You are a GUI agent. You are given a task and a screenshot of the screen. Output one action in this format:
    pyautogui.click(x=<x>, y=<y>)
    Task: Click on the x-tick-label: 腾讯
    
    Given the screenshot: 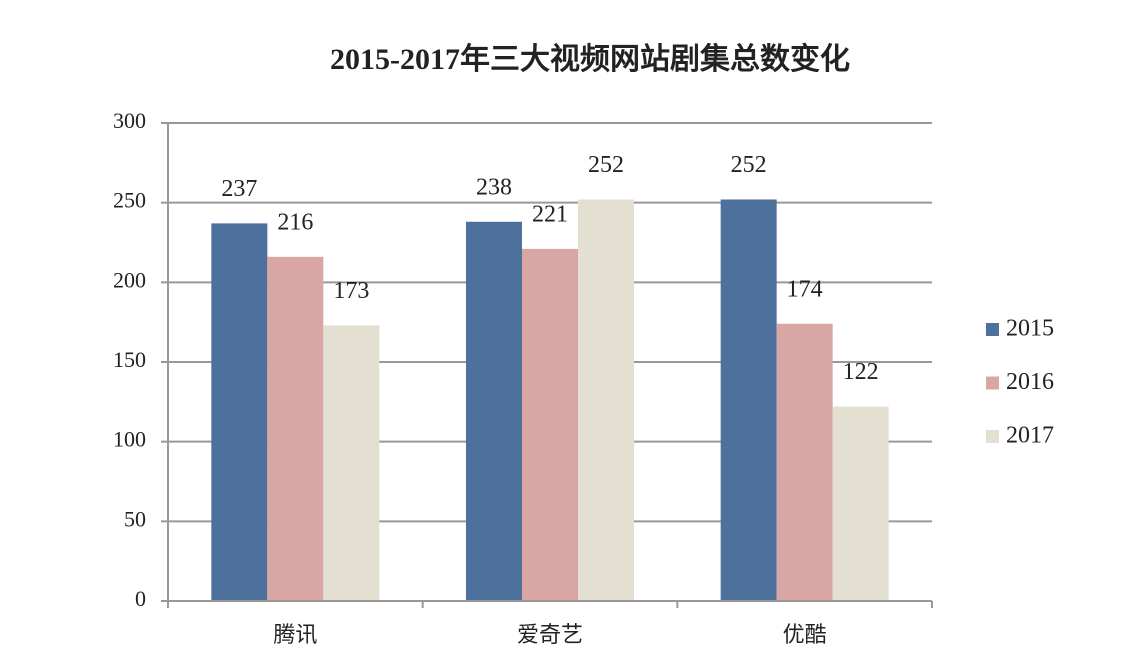 What is the action you would take?
    pyautogui.click(x=295, y=634)
    